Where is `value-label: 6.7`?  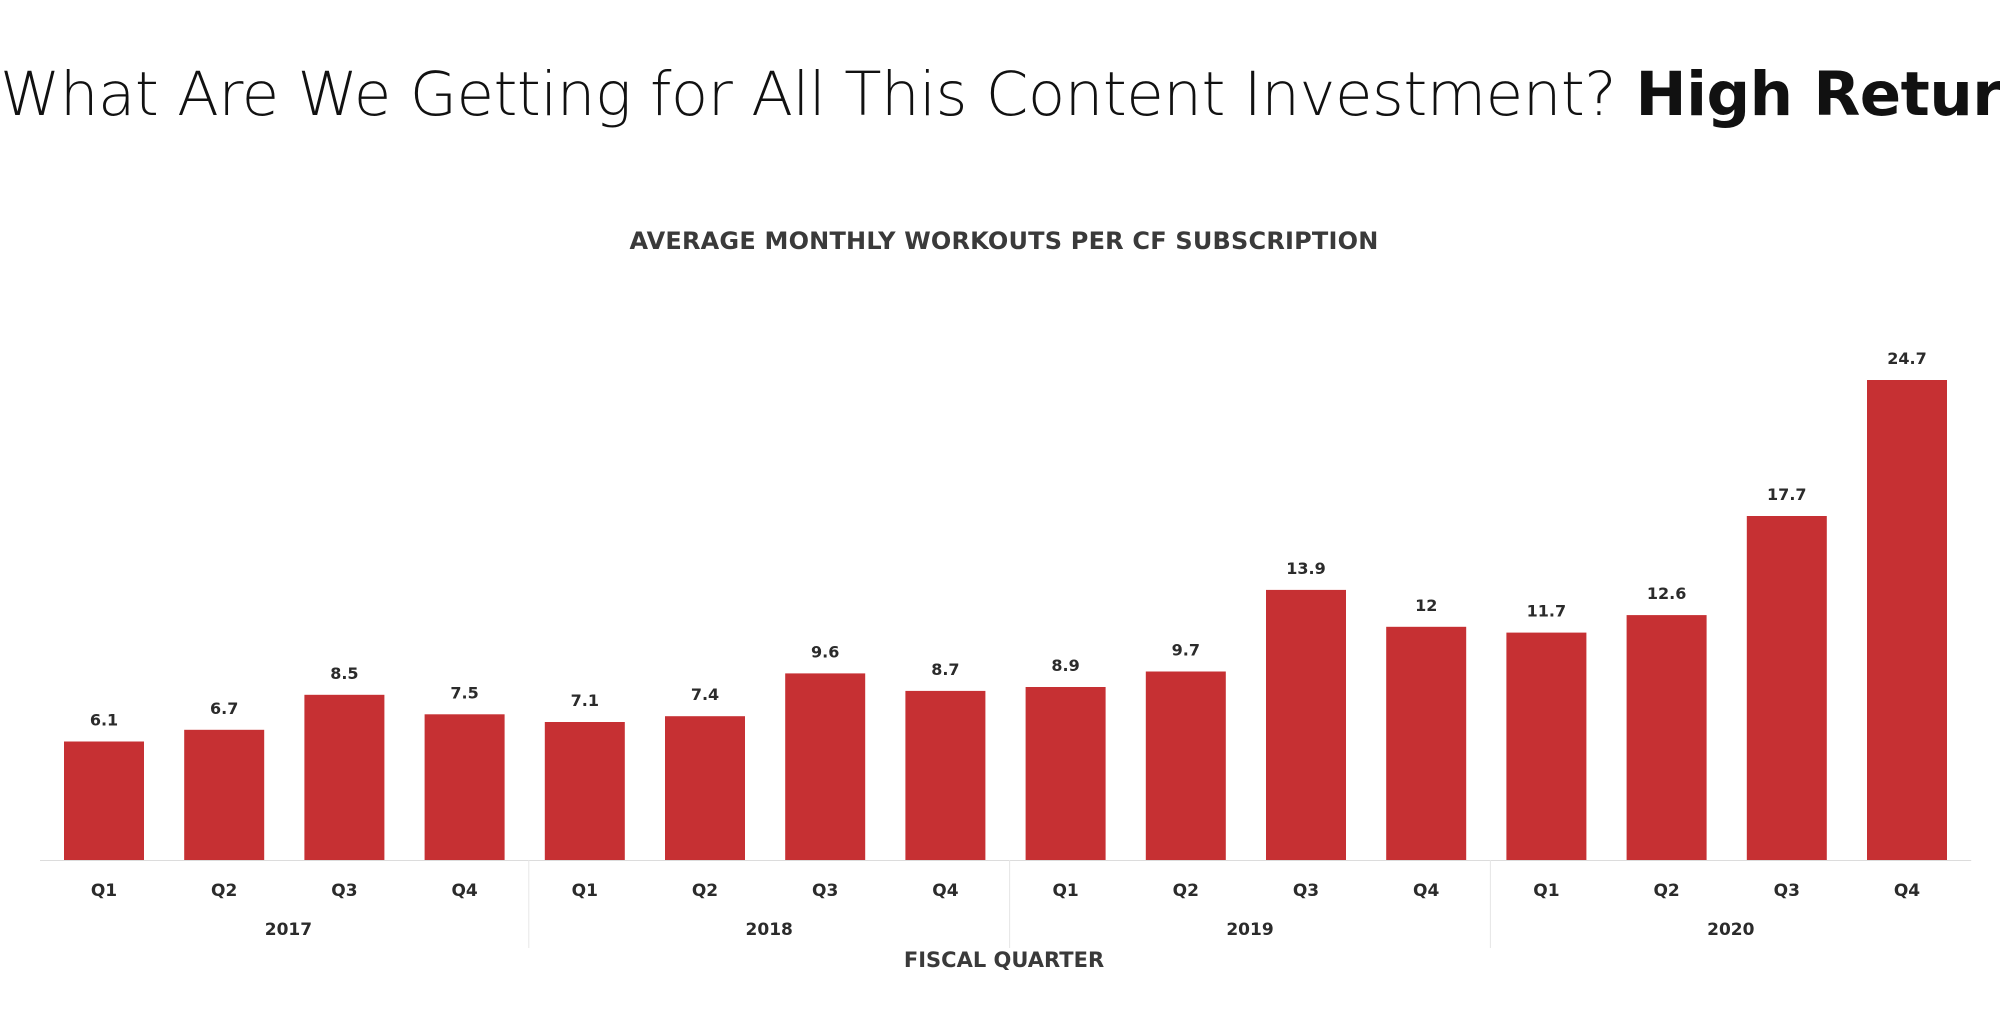
value-label: 6.7 is located at coordinates (224, 708).